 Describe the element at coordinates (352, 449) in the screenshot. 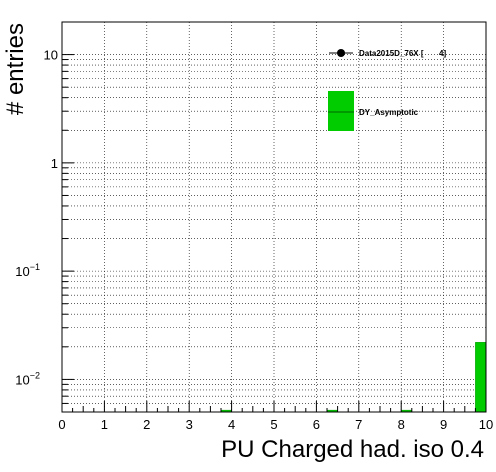

I see `x-axis-title: PU Charged had. iso 0.4` at that location.